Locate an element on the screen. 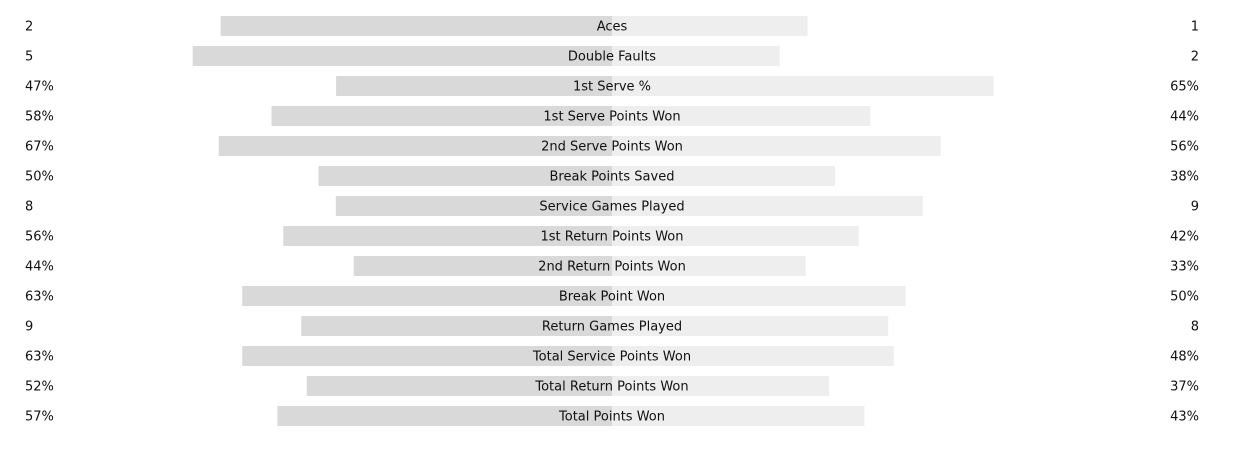 Image resolution: width=1236 pixels, height=453 pixels. right-value: 2 is located at coordinates (1195, 57).